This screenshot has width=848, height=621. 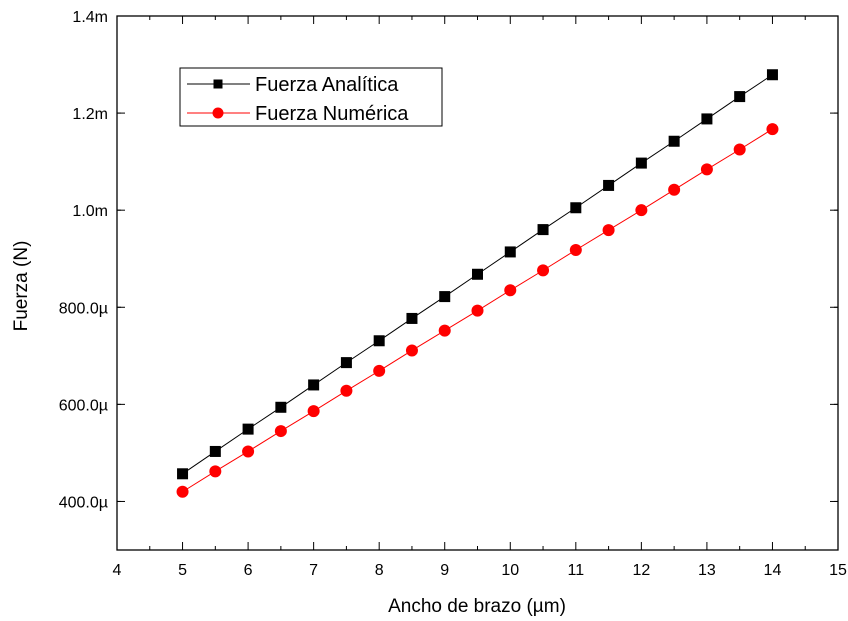 What do you see at coordinates (510, 570) in the screenshot?
I see `x-tick-label: 10` at bounding box center [510, 570].